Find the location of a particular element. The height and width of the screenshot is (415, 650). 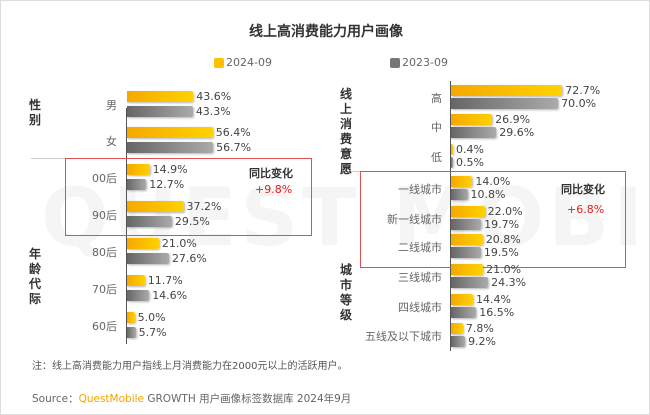

data-label-2023-09: 27.6% is located at coordinates (189, 258).